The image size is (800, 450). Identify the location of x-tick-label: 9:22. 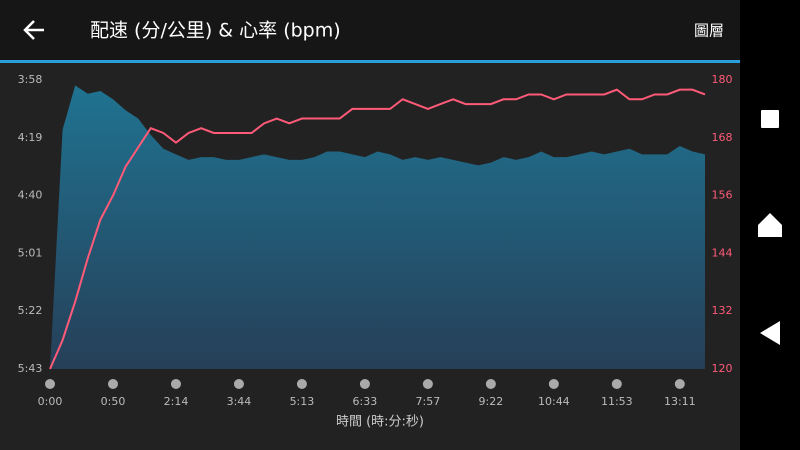
(491, 401).